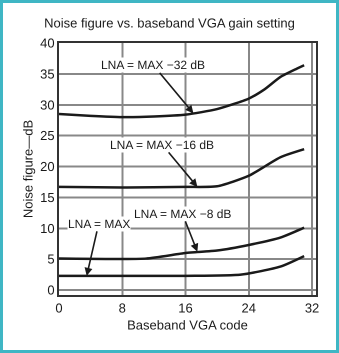  Describe the element at coordinates (47, 197) in the screenshot. I see `y-tick-label: 15` at that location.